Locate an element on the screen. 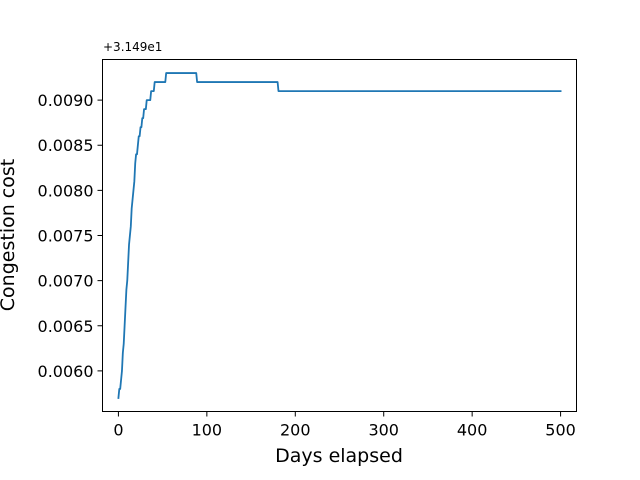  x-axis-label: Days elapsed is located at coordinates (339, 456).